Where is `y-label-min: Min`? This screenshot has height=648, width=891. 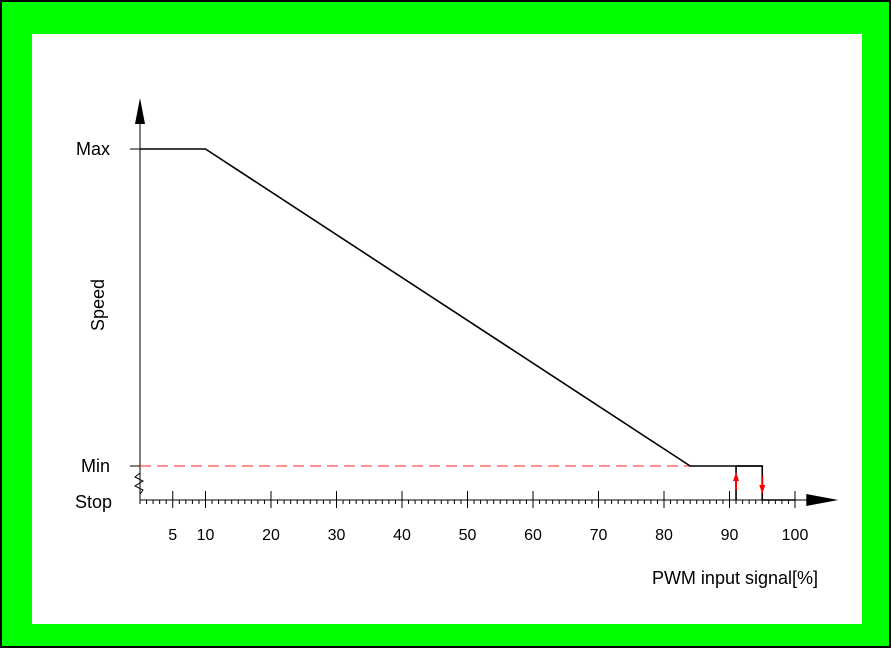
y-label-min: Min is located at coordinates (95, 466).